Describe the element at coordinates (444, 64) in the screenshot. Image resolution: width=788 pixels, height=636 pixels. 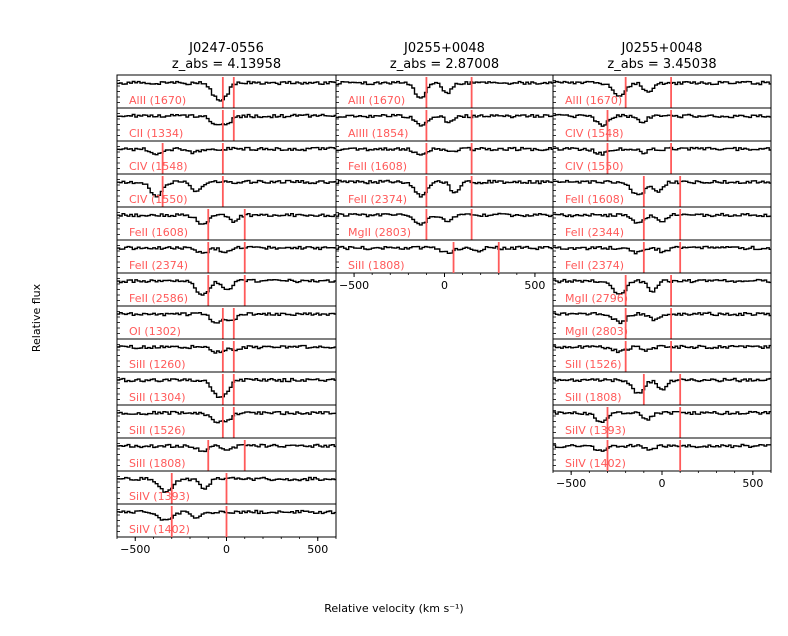
I see `panel-subtitle-1: z_abs = 2.87008` at that location.